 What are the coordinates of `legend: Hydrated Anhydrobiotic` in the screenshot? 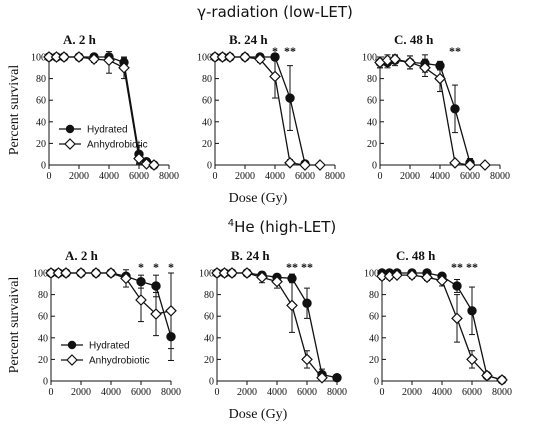 It's located at (105, 354).